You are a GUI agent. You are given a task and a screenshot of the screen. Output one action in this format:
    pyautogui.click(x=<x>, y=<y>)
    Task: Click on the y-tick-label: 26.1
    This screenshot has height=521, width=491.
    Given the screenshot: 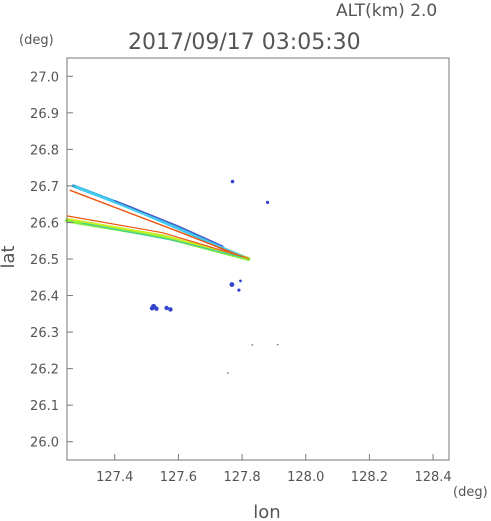 What is the action you would take?
    pyautogui.click(x=44, y=406)
    